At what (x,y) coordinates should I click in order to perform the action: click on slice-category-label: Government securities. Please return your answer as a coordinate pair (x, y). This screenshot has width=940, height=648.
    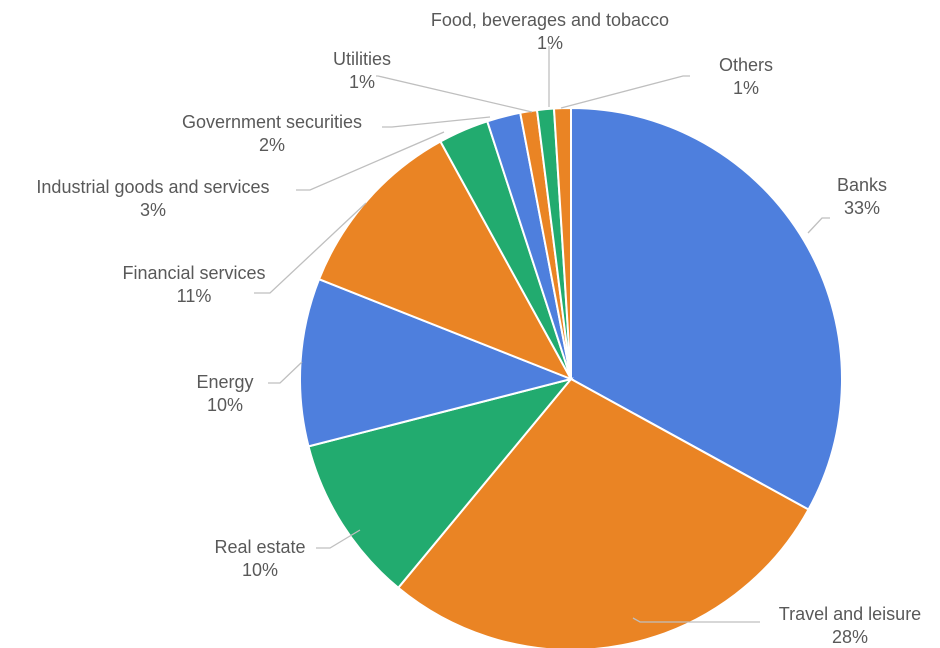
    Looking at the image, I should click on (272, 122).